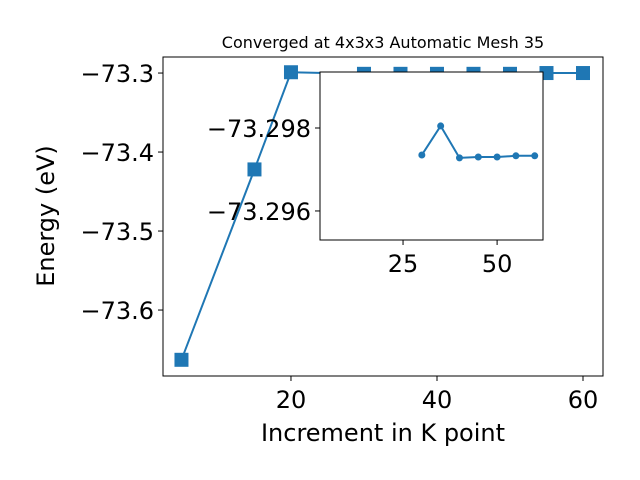 The height and width of the screenshot is (480, 640). I want to click on y-tick-label: −73.5, so click(117, 232).